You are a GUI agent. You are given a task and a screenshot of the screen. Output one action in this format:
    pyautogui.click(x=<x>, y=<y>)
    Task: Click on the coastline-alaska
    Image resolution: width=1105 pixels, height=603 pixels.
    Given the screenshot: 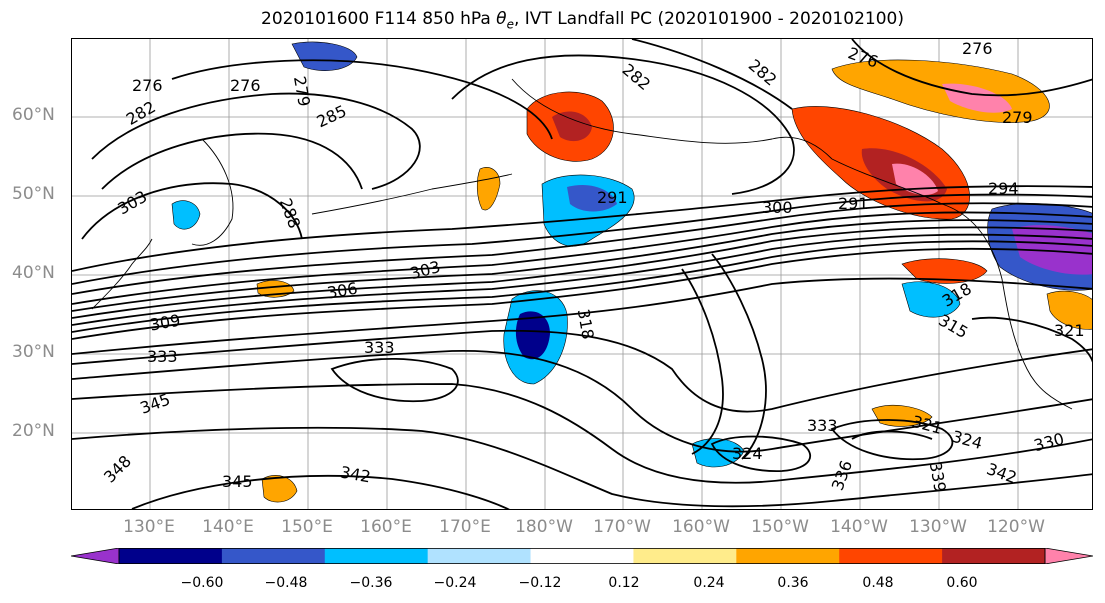 What is the action you would take?
    pyautogui.click(x=672, y=119)
    